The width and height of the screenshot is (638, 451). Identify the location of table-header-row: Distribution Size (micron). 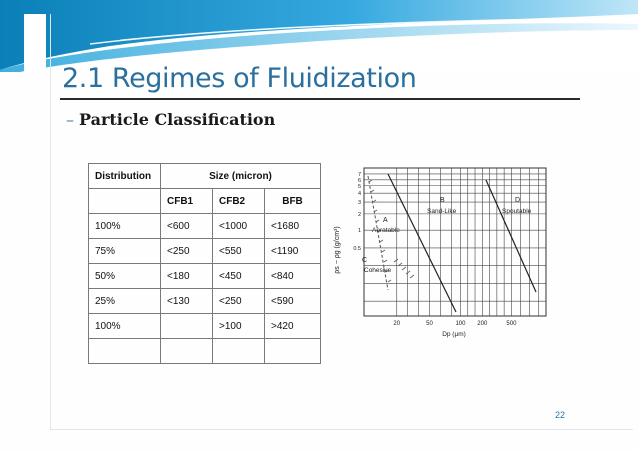
(204, 176).